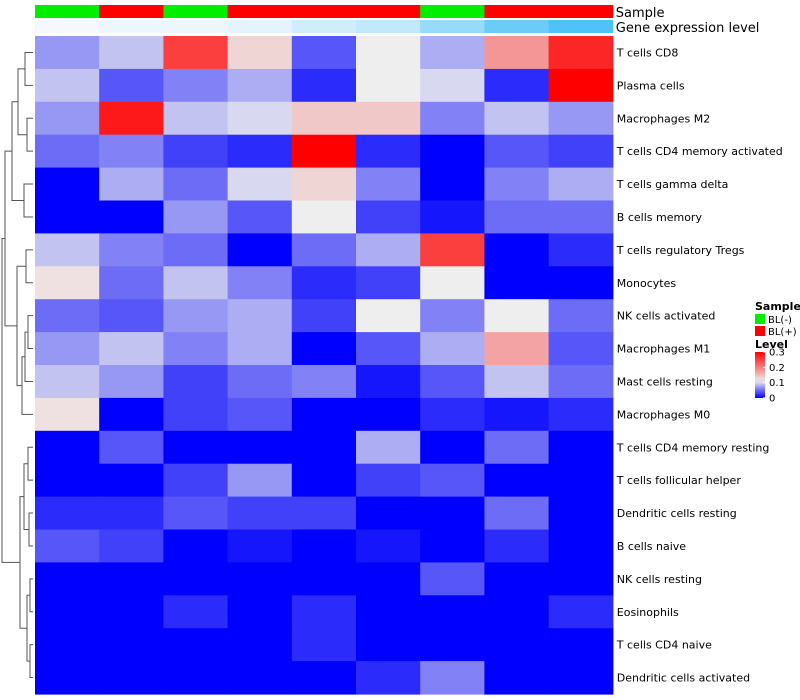  I want to click on row-label: B cells naive, so click(651, 546).